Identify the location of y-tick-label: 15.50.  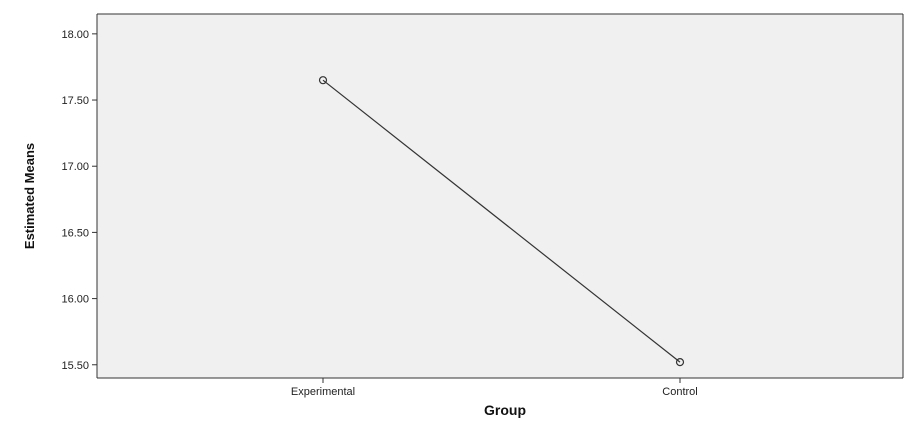
(75, 366).